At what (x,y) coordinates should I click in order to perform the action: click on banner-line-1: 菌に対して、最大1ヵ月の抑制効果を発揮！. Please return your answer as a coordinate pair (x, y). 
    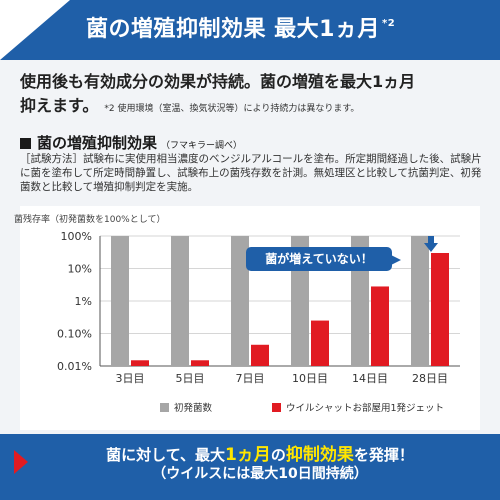
    Looking at the image, I should click on (260, 452).